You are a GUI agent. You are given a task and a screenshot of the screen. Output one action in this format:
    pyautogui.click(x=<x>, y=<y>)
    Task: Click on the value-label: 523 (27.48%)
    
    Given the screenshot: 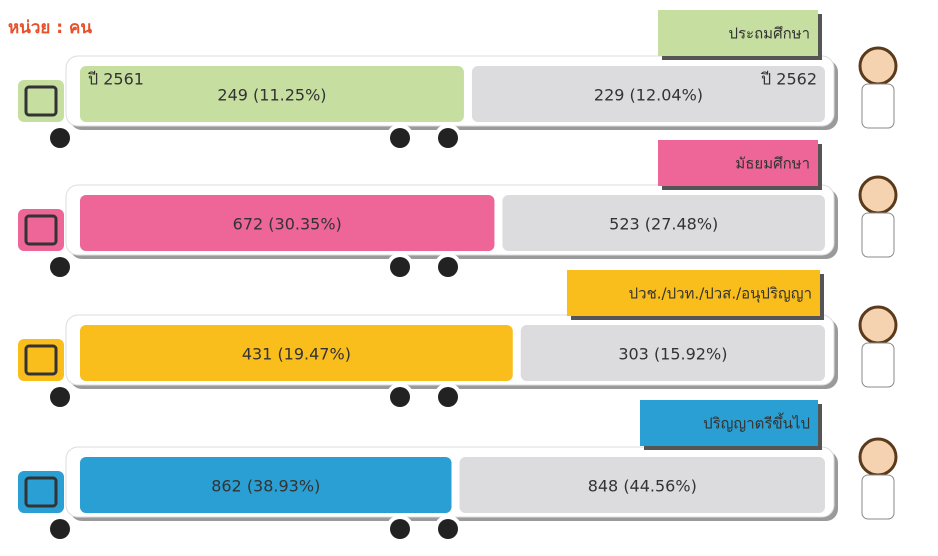 What is the action you would take?
    pyautogui.click(x=663, y=224)
    